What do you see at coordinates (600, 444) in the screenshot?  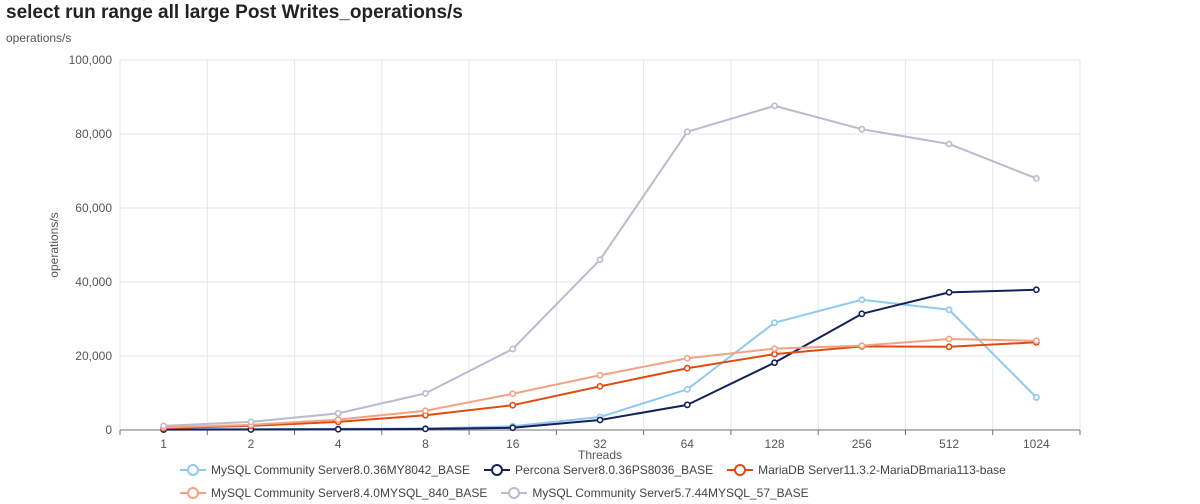 I see `x-tick-label: 32` at bounding box center [600, 444].